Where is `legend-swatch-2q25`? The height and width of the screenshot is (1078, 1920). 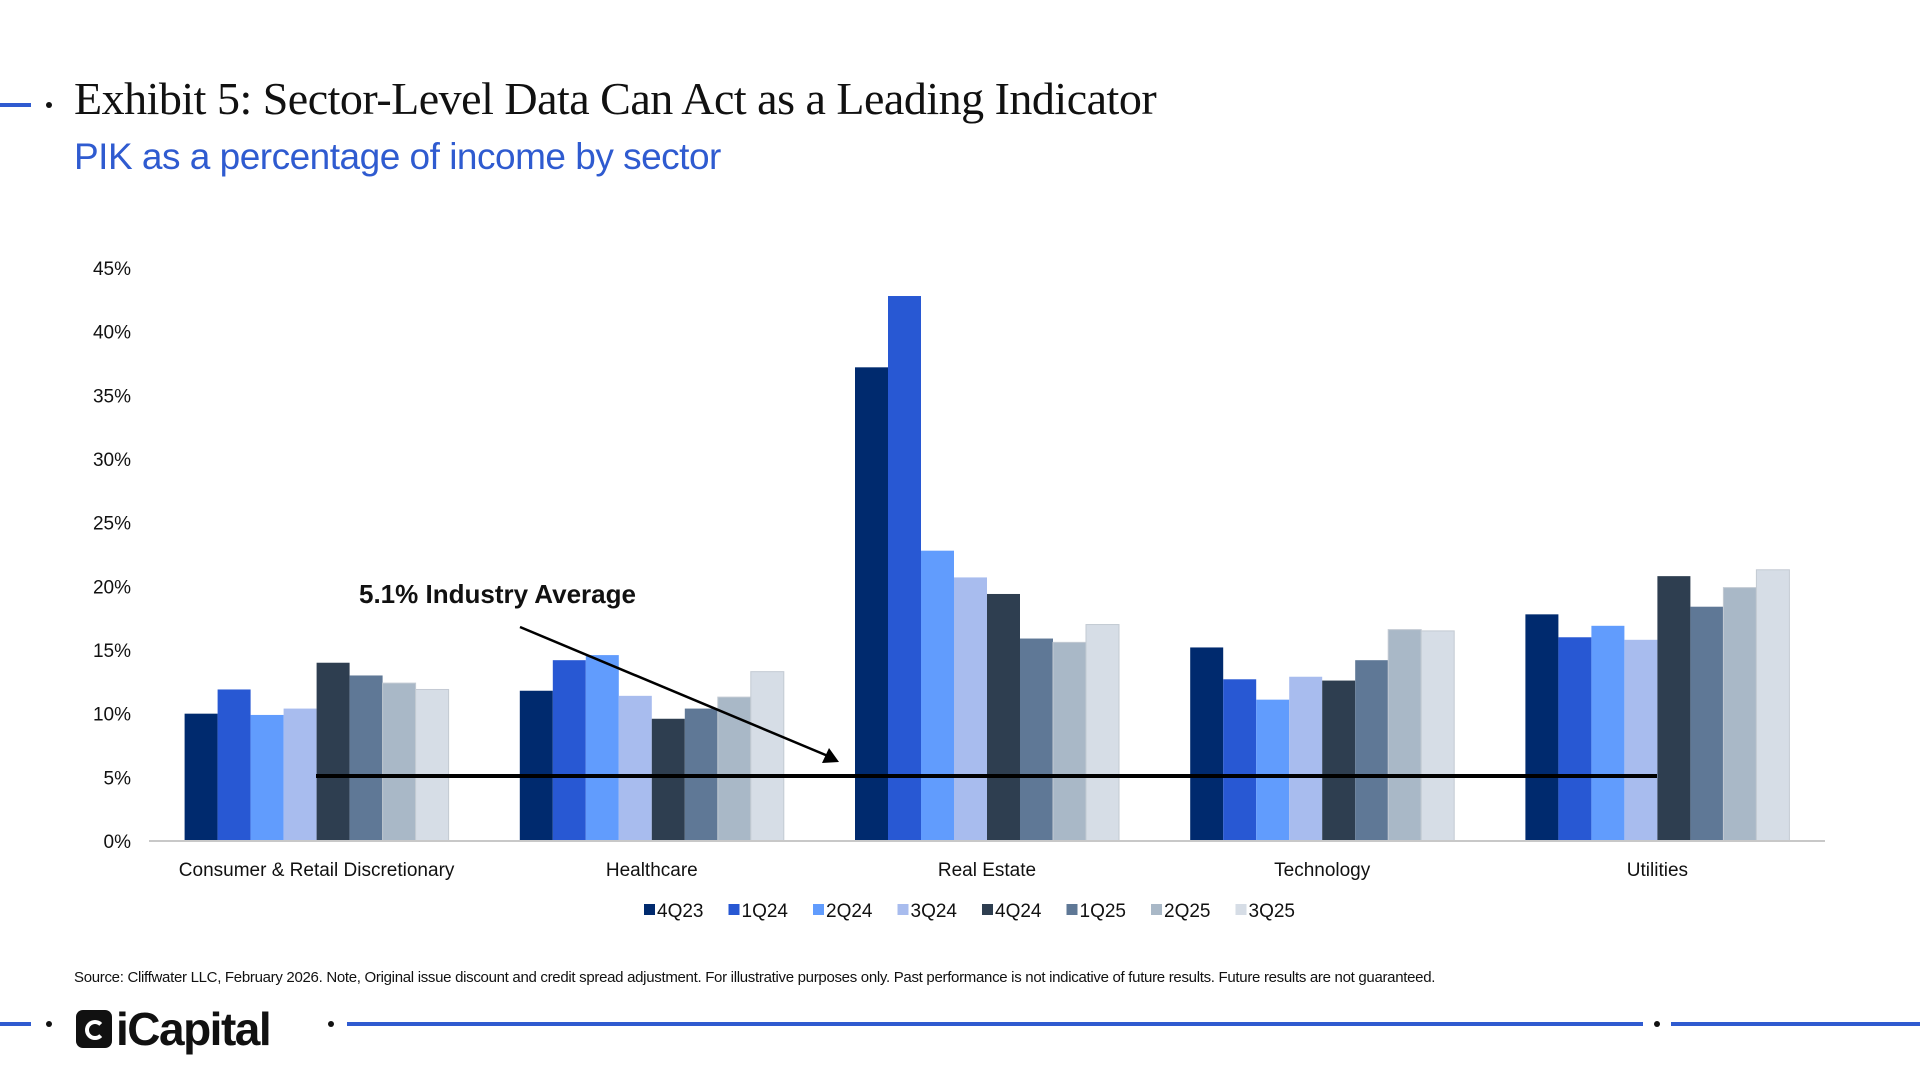
legend-swatch-2q25 is located at coordinates (1156, 909).